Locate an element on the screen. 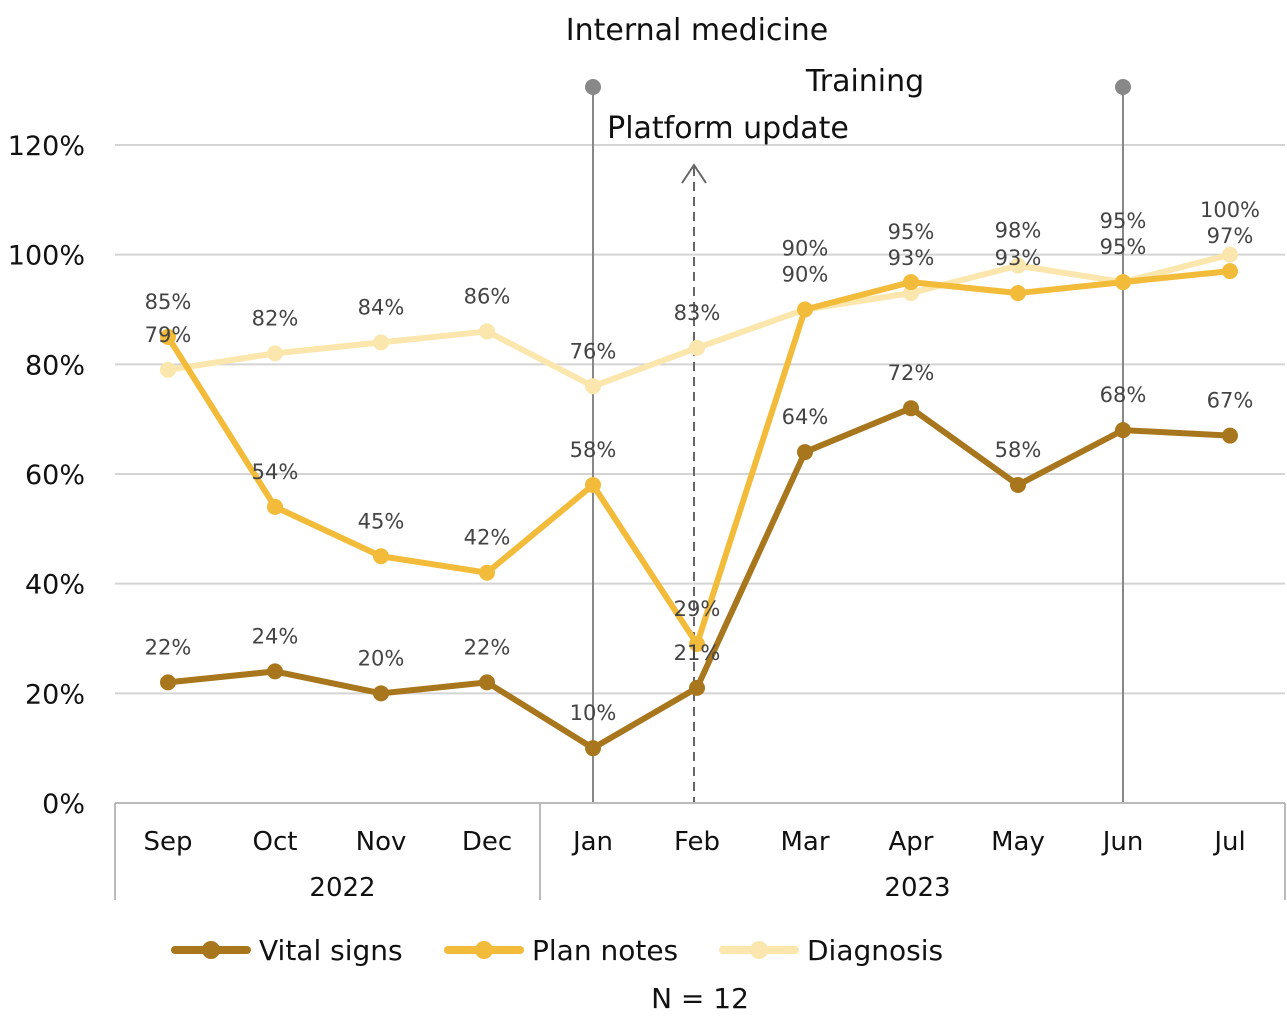 The image size is (1287, 1024). data-label: 20% is located at coordinates (381, 658).